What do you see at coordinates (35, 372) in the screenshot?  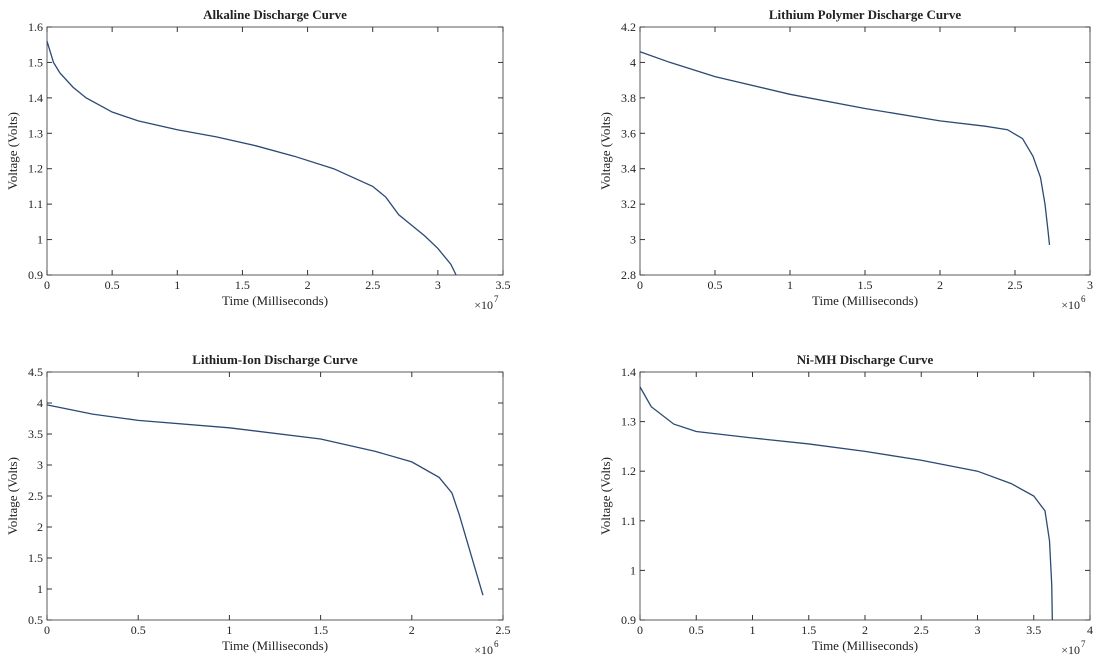 I see `y-tick-label: 4.5` at bounding box center [35, 372].